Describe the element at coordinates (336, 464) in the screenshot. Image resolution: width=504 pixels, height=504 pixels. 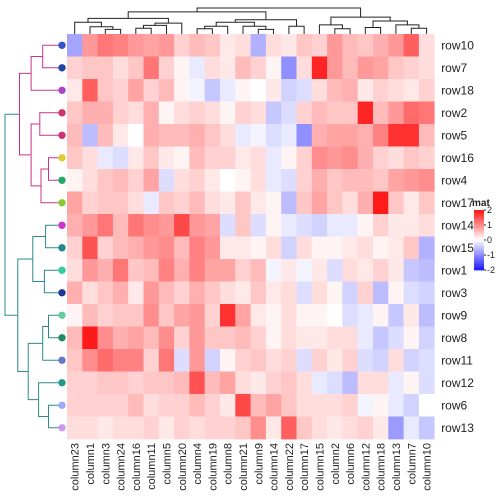
I see `column-label: column2` at that location.